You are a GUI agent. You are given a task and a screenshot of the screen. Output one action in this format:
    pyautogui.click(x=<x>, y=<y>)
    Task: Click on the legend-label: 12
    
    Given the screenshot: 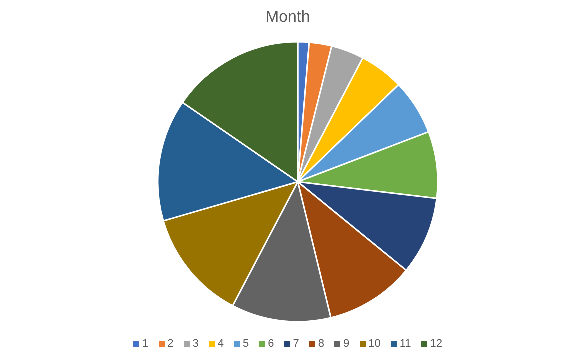 What is the action you would take?
    pyautogui.click(x=436, y=344)
    